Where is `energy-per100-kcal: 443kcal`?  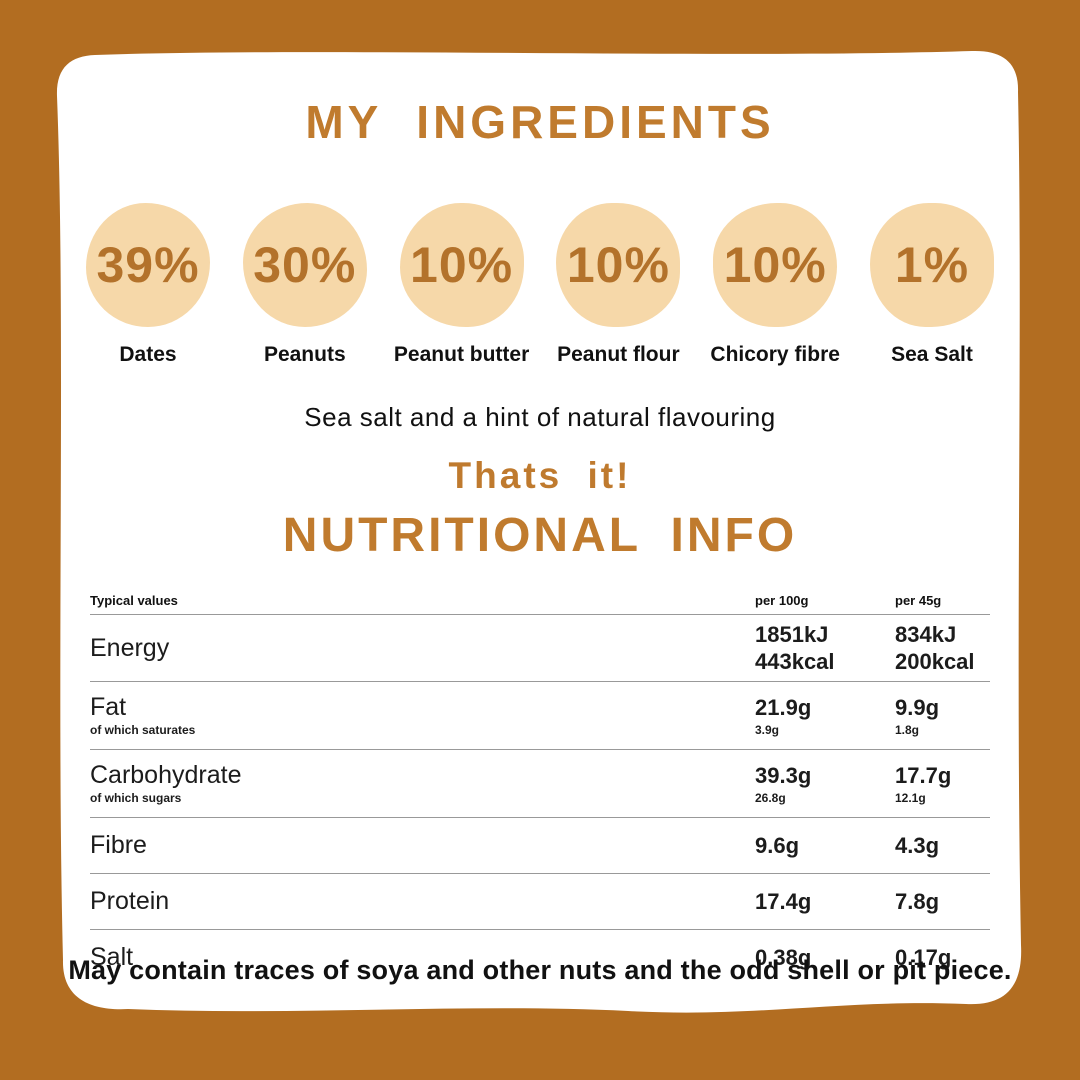 energy-per100-kcal: 443kcal is located at coordinates (795, 661).